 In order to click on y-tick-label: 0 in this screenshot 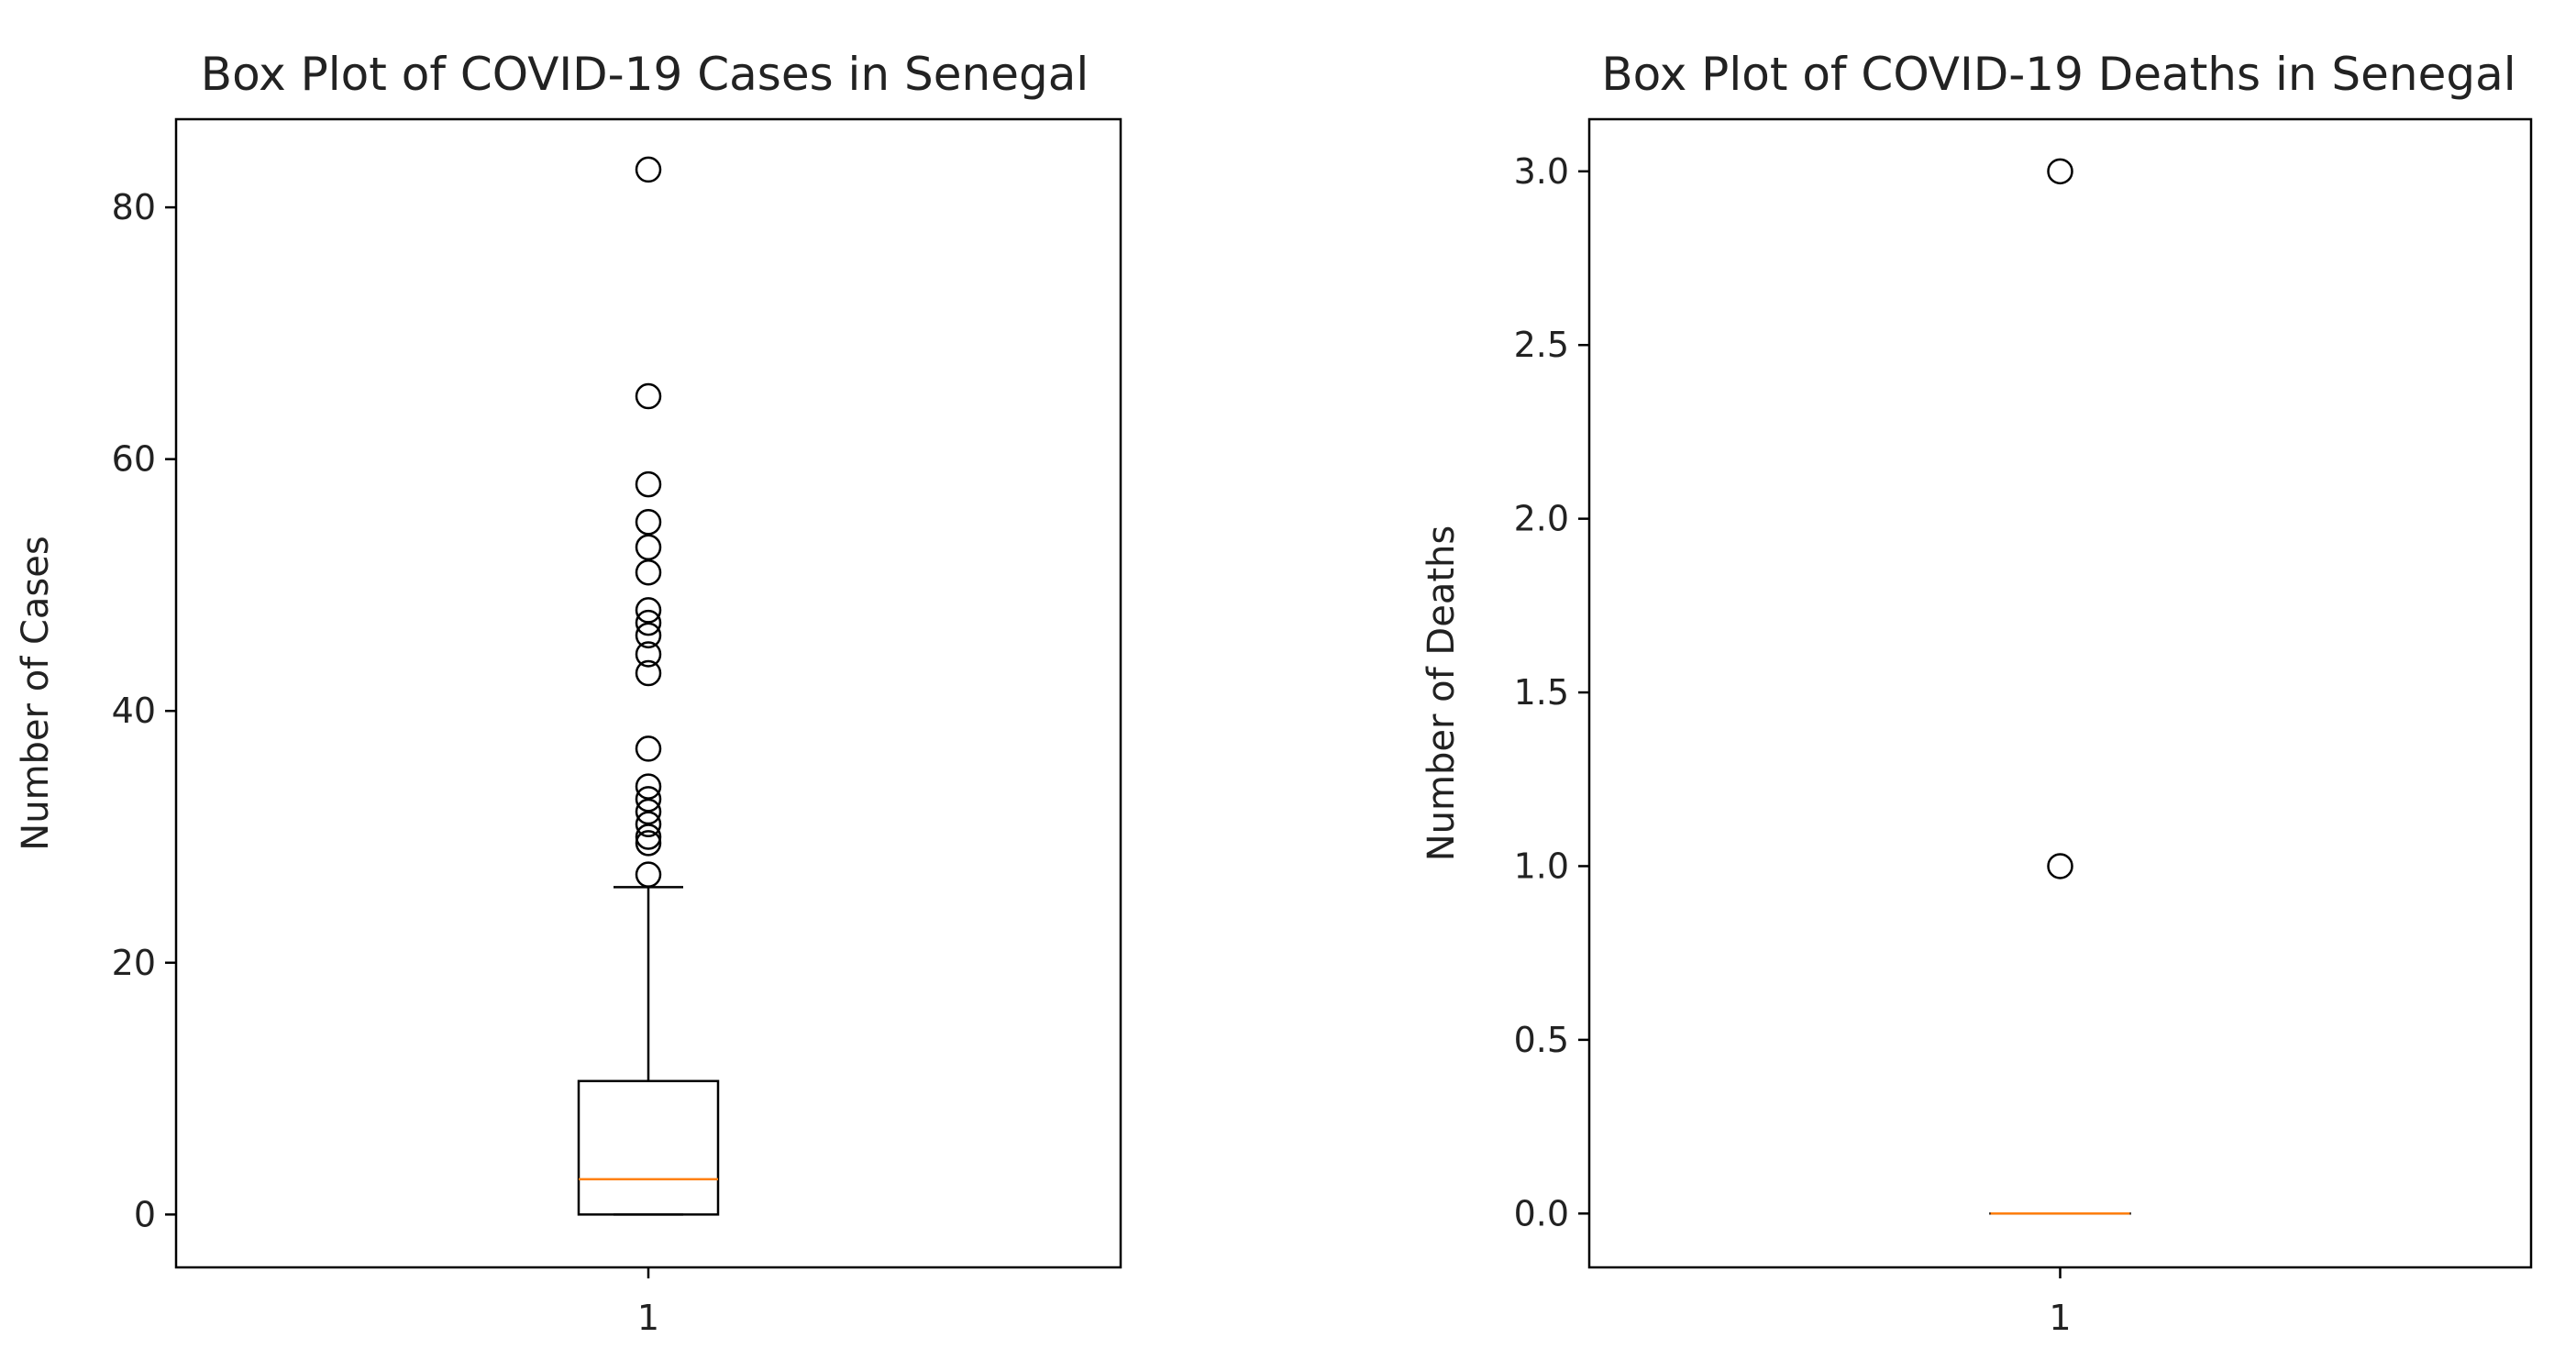, I will do `click(145, 1214)`.